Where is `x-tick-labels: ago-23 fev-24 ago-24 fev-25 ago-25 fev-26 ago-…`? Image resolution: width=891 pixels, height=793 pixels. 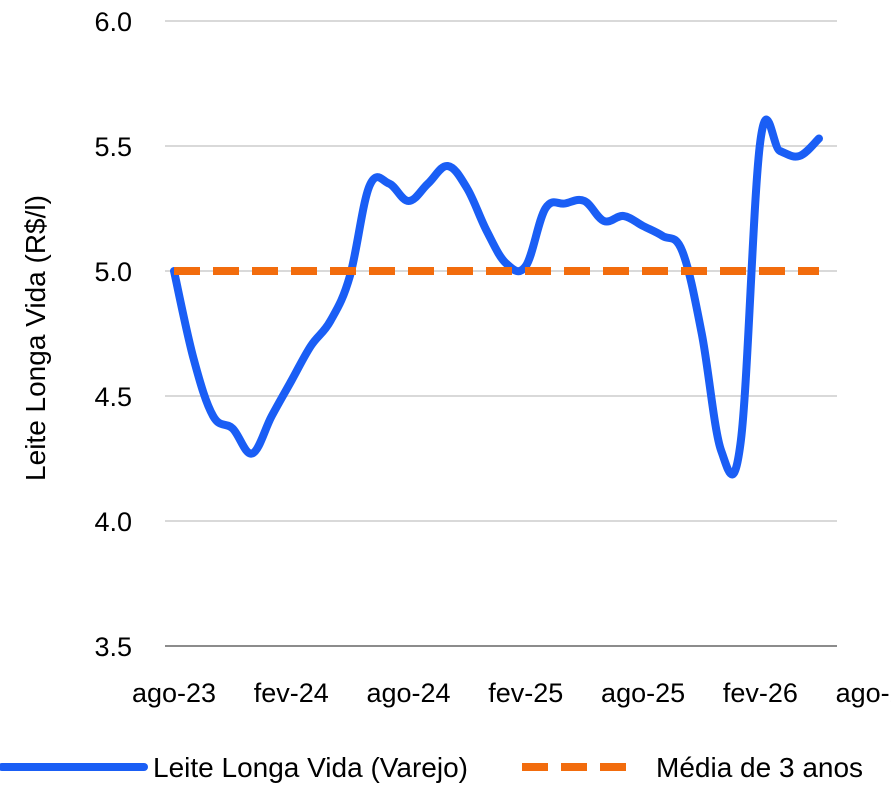 x-tick-labels: ago-23 fev-24 ago-24 fev-25 ago-25 fev-26 ago-… is located at coordinates (511, 693).